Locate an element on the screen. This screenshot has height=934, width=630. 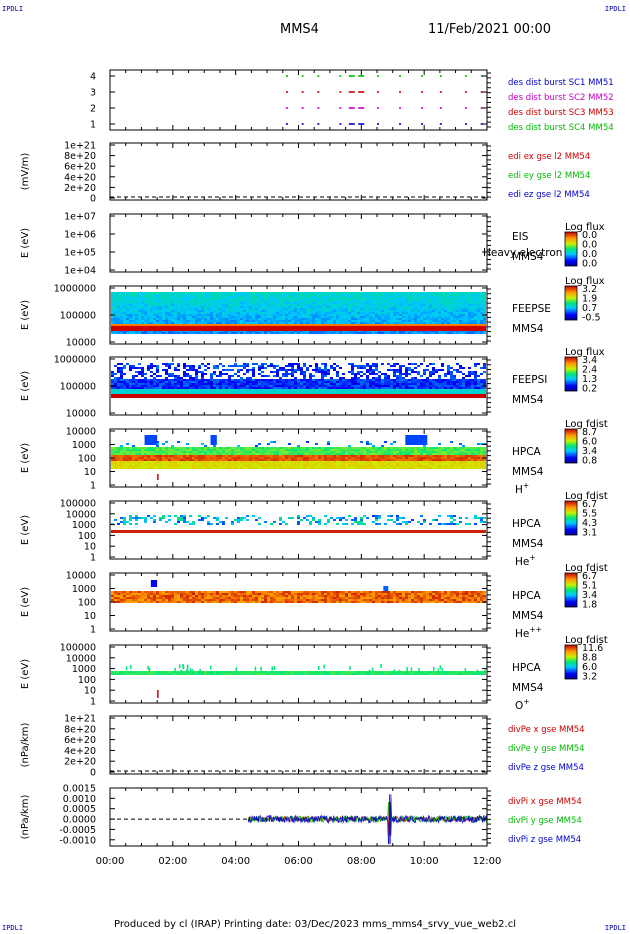
y-tick-label: 1e+04 is located at coordinates (80, 271).